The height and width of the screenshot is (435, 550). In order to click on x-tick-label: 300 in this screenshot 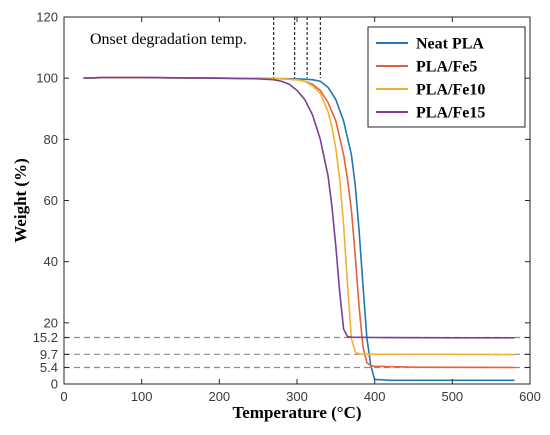, I will do `click(297, 396)`.